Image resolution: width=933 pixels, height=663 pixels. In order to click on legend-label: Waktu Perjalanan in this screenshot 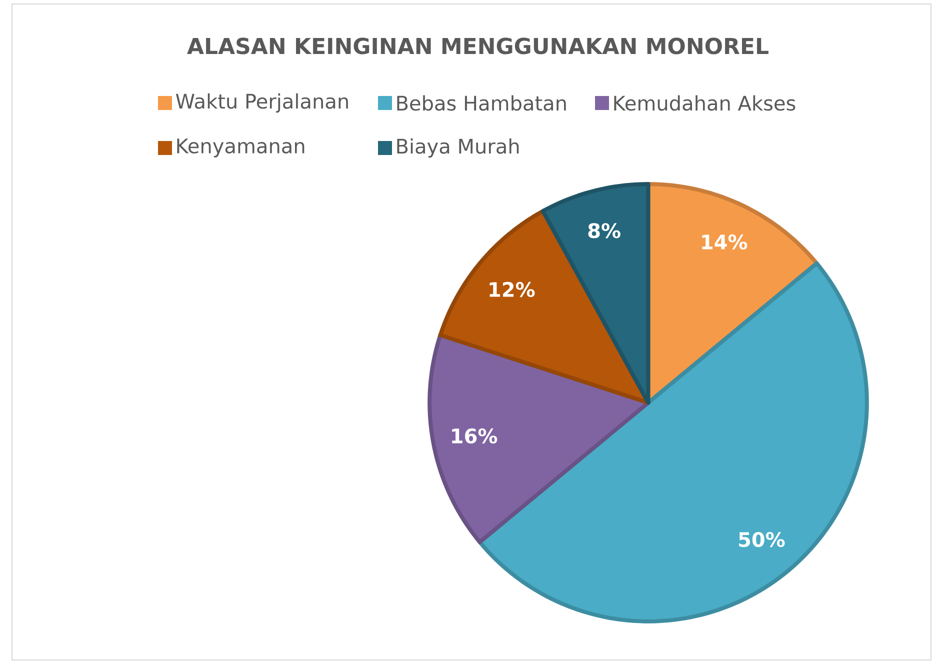, I will do `click(262, 103)`.